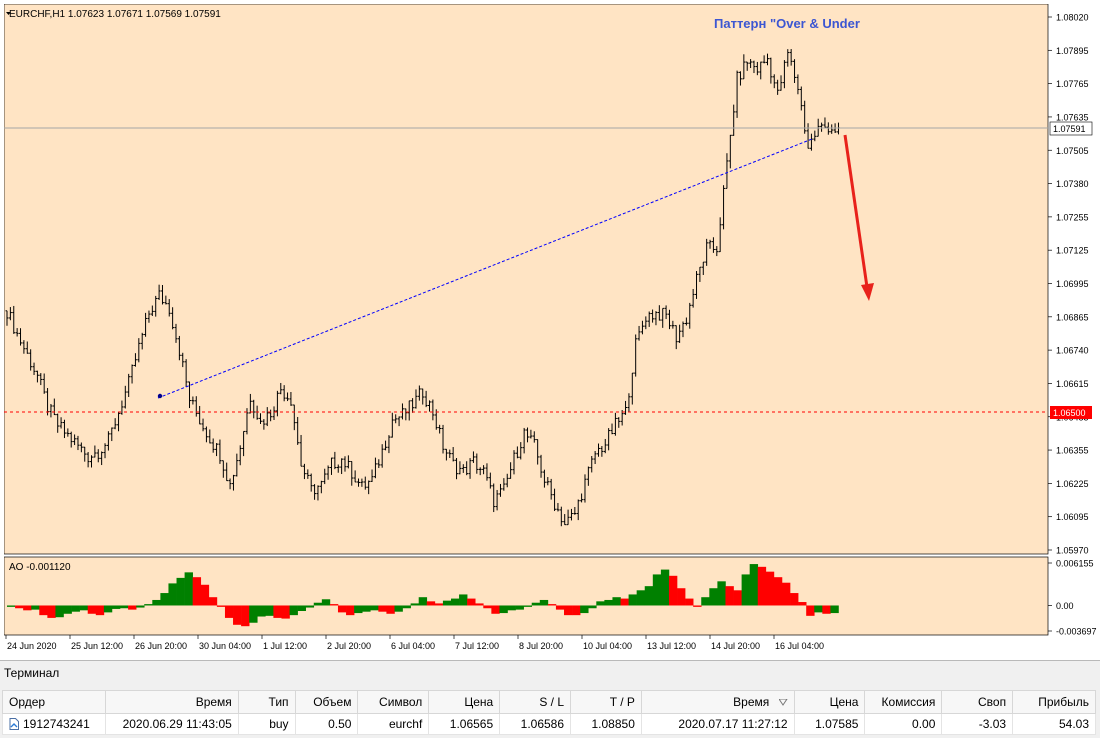  Describe the element at coordinates (266, 702) in the screenshot. I see `col-header-type: Тип` at that location.